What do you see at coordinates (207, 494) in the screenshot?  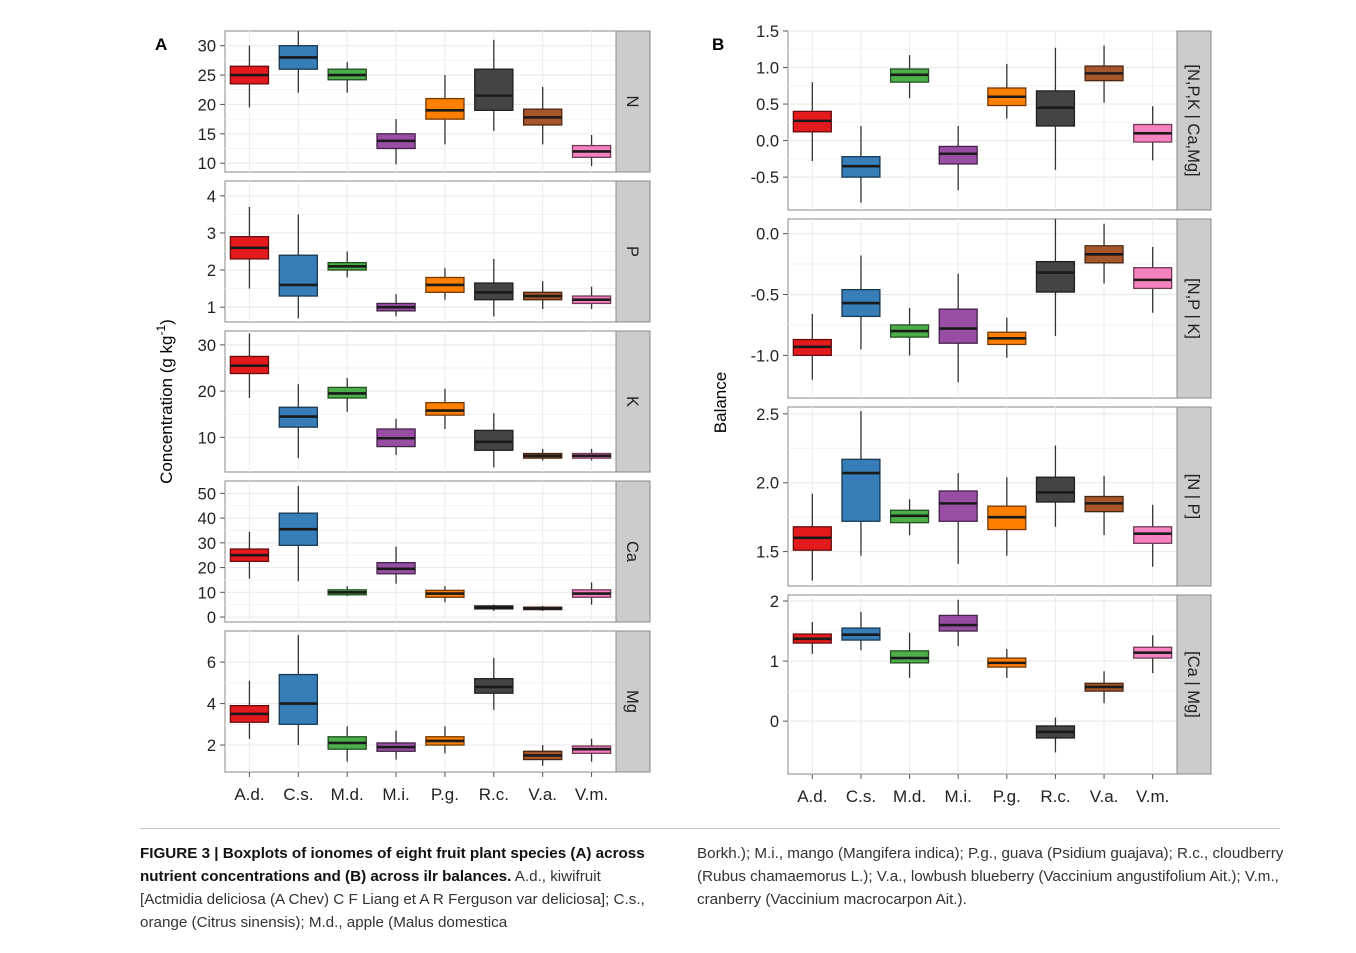 I see `y-tick-label: 50` at bounding box center [207, 494].